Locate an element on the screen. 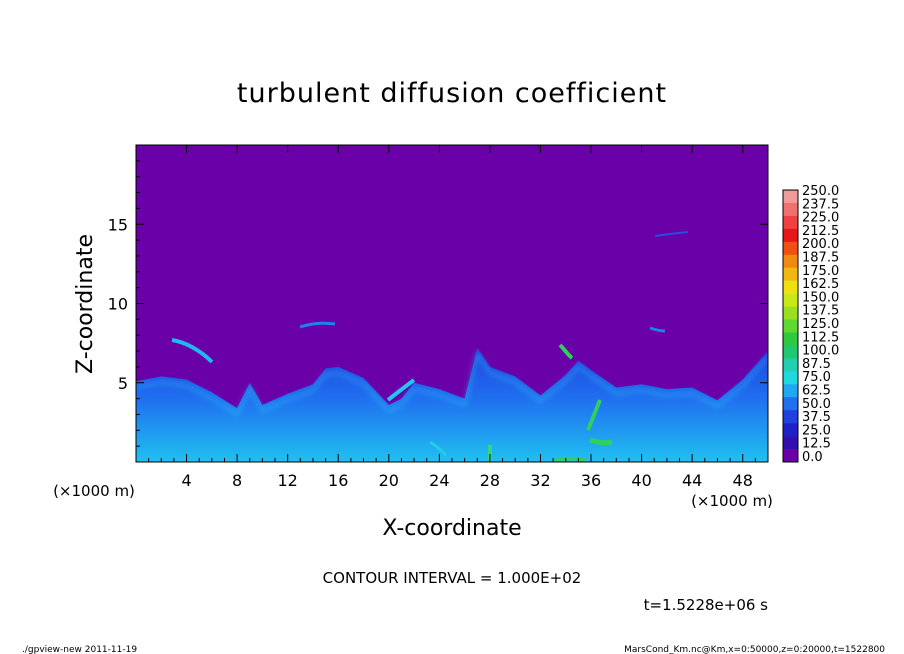 The height and width of the screenshot is (654, 904). colorbar-label: 237.5 is located at coordinates (820, 204).